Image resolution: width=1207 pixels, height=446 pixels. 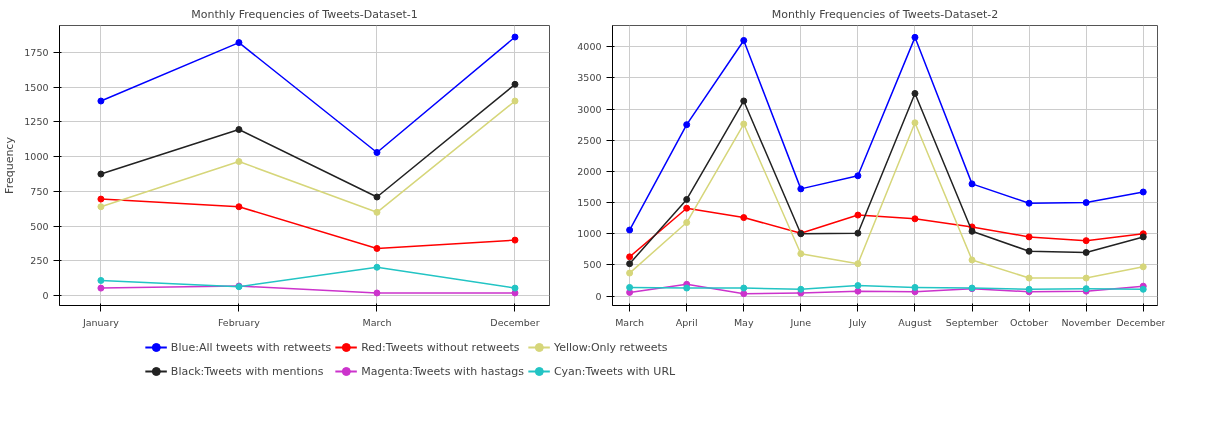 What do you see at coordinates (915, 322) in the screenshot?
I see `x-tick-label: August` at bounding box center [915, 322].